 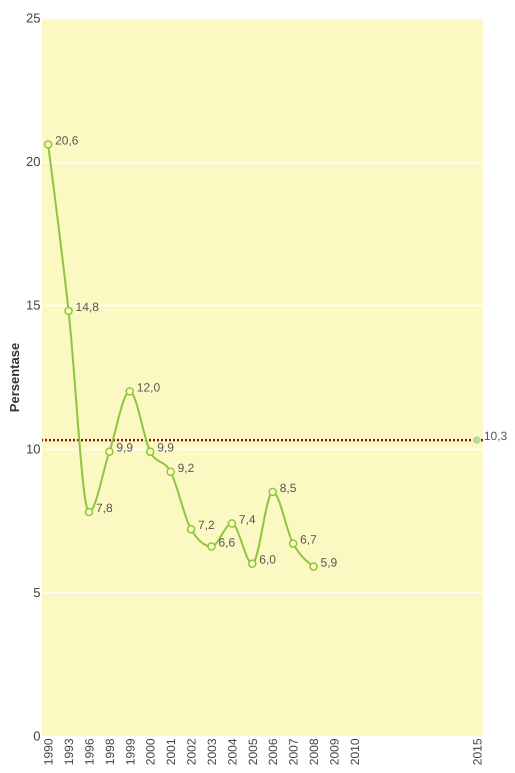 What do you see at coordinates (104, 507) in the screenshot?
I see `data-label: 7,8` at bounding box center [104, 507].